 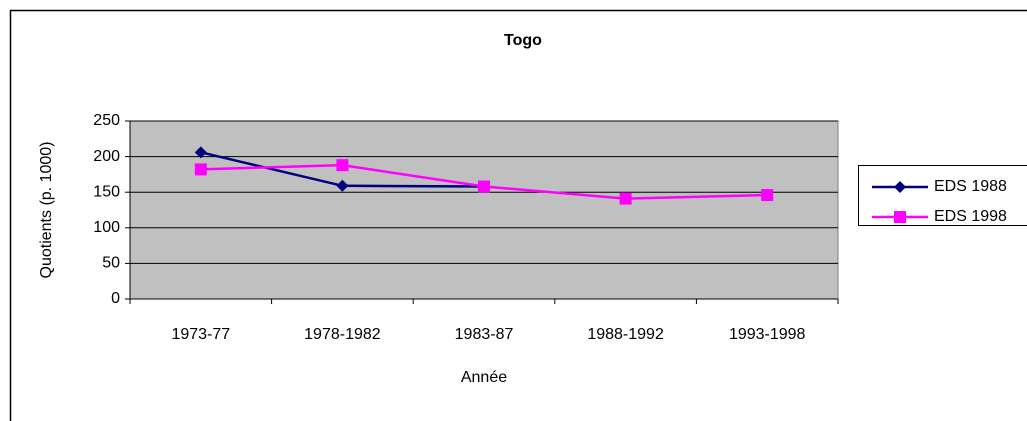 I want to click on y-tick-label: 150, so click(x=106, y=191).